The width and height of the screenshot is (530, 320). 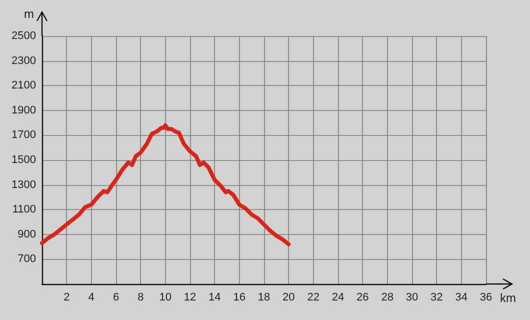 What do you see at coordinates (24, 110) in the screenshot?
I see `y-tick-label: 1900` at bounding box center [24, 110].